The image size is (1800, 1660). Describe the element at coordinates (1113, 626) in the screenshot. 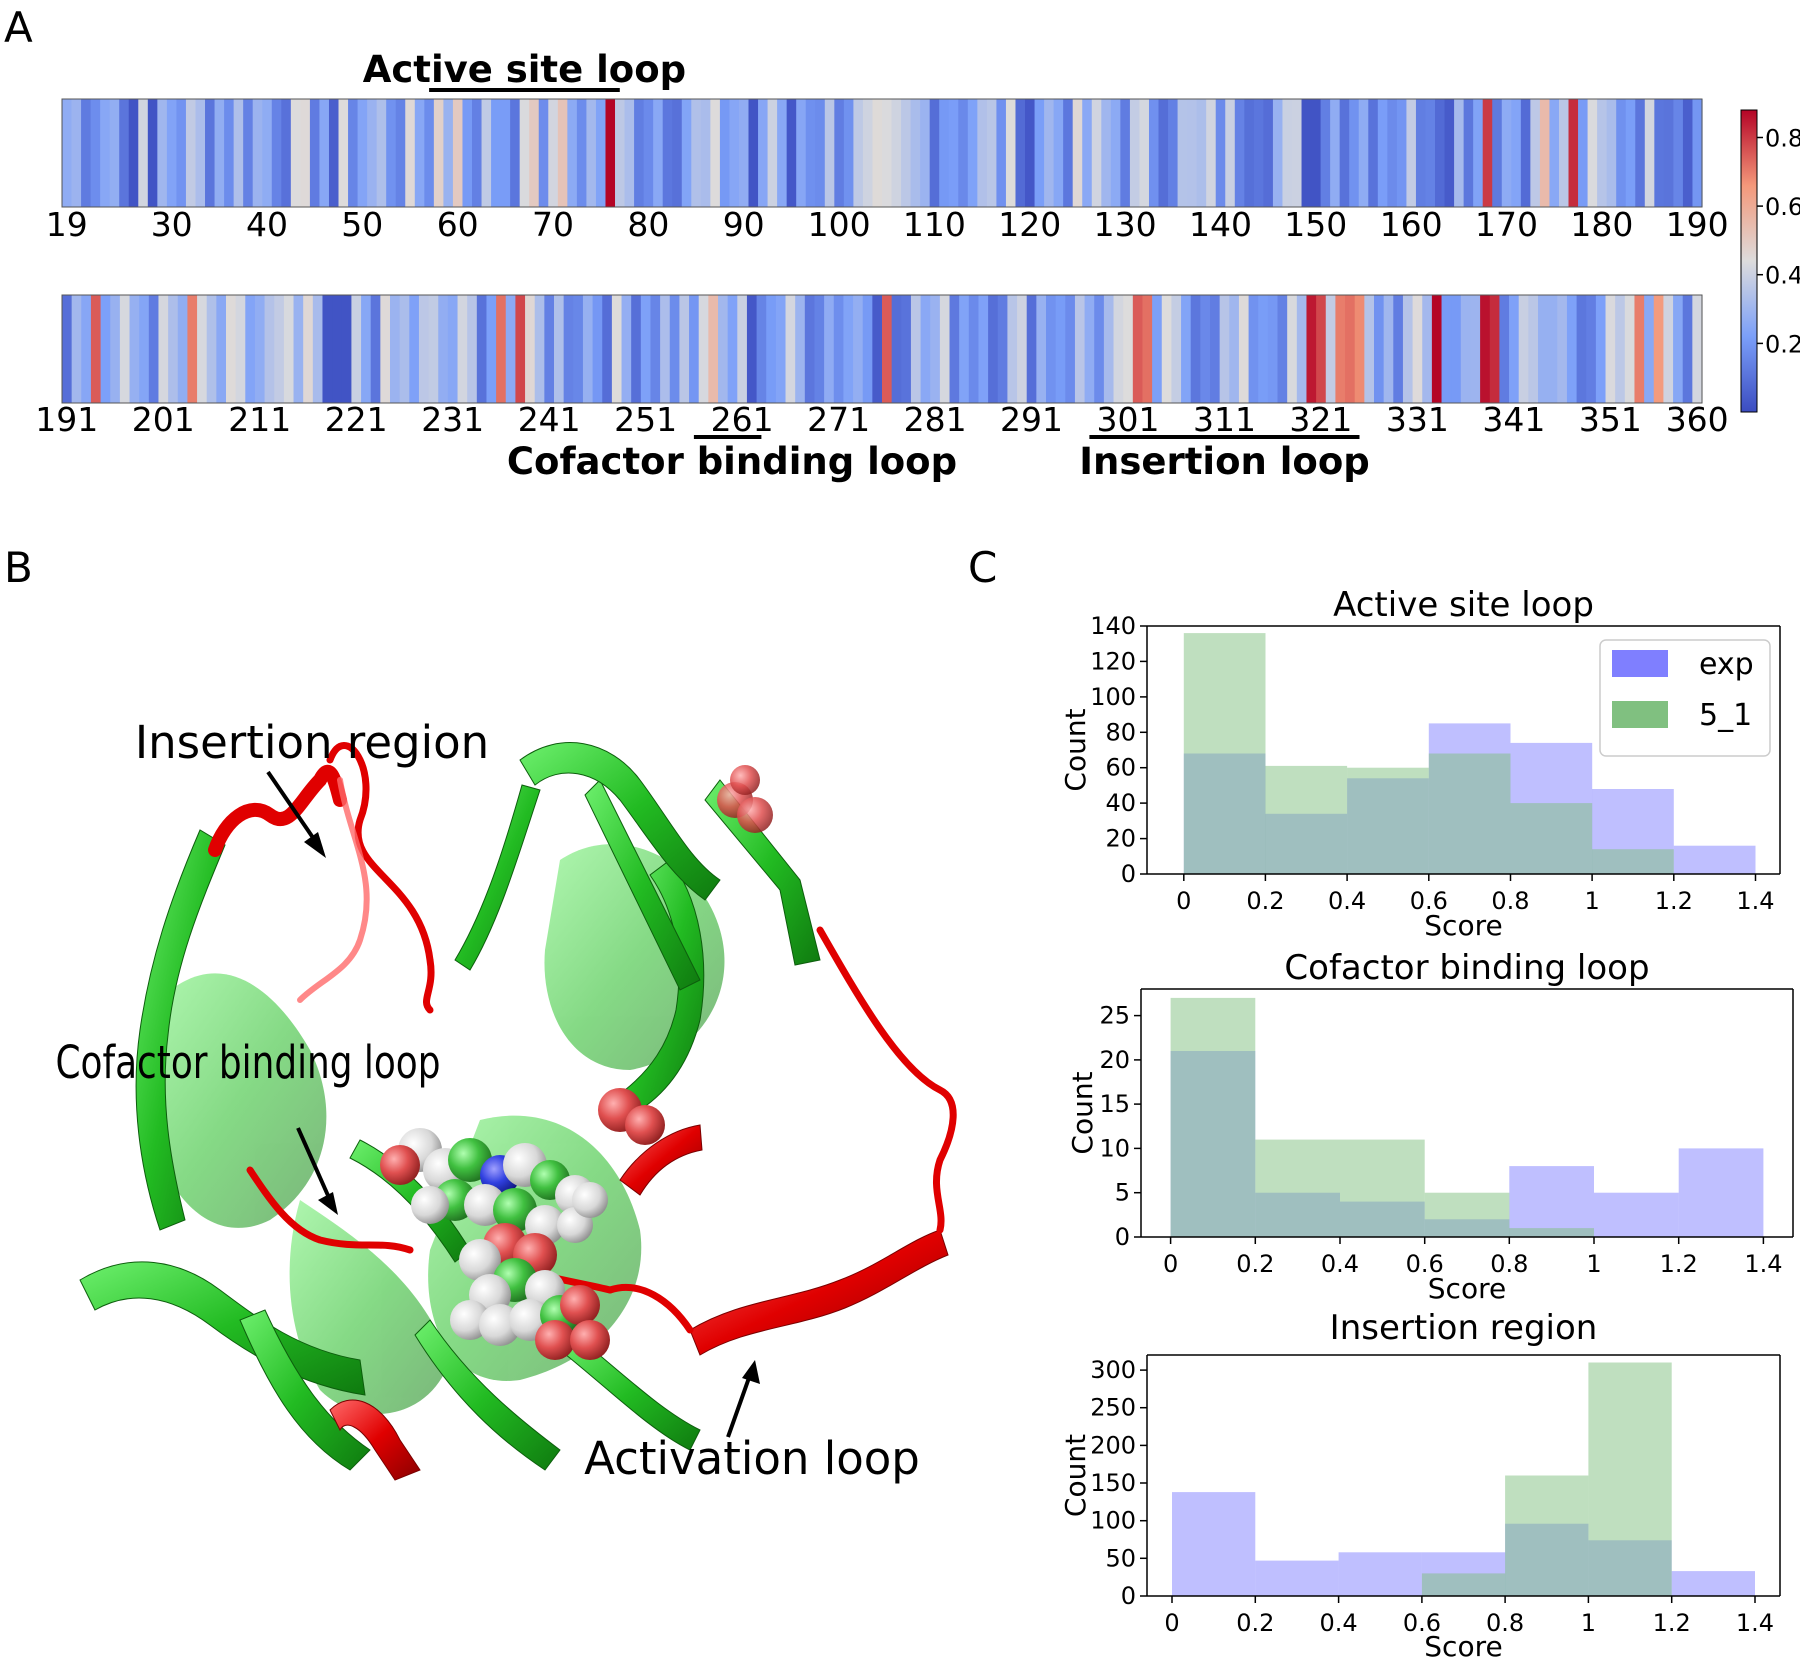

I see `y-tick-label: 140` at that location.